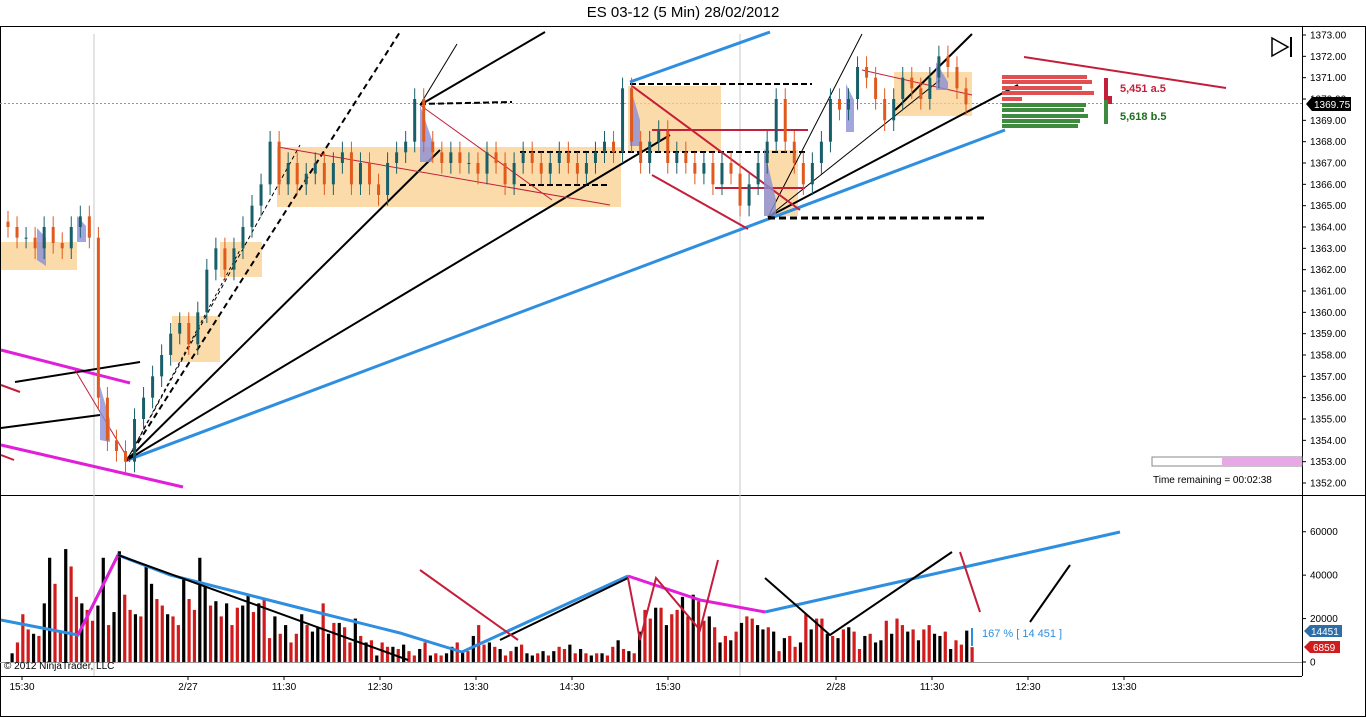 Image resolution: width=1366 pixels, height=718 pixels. What do you see at coordinates (1328, 484) in the screenshot?
I see `price-tick-label: 1352.00` at bounding box center [1328, 484].